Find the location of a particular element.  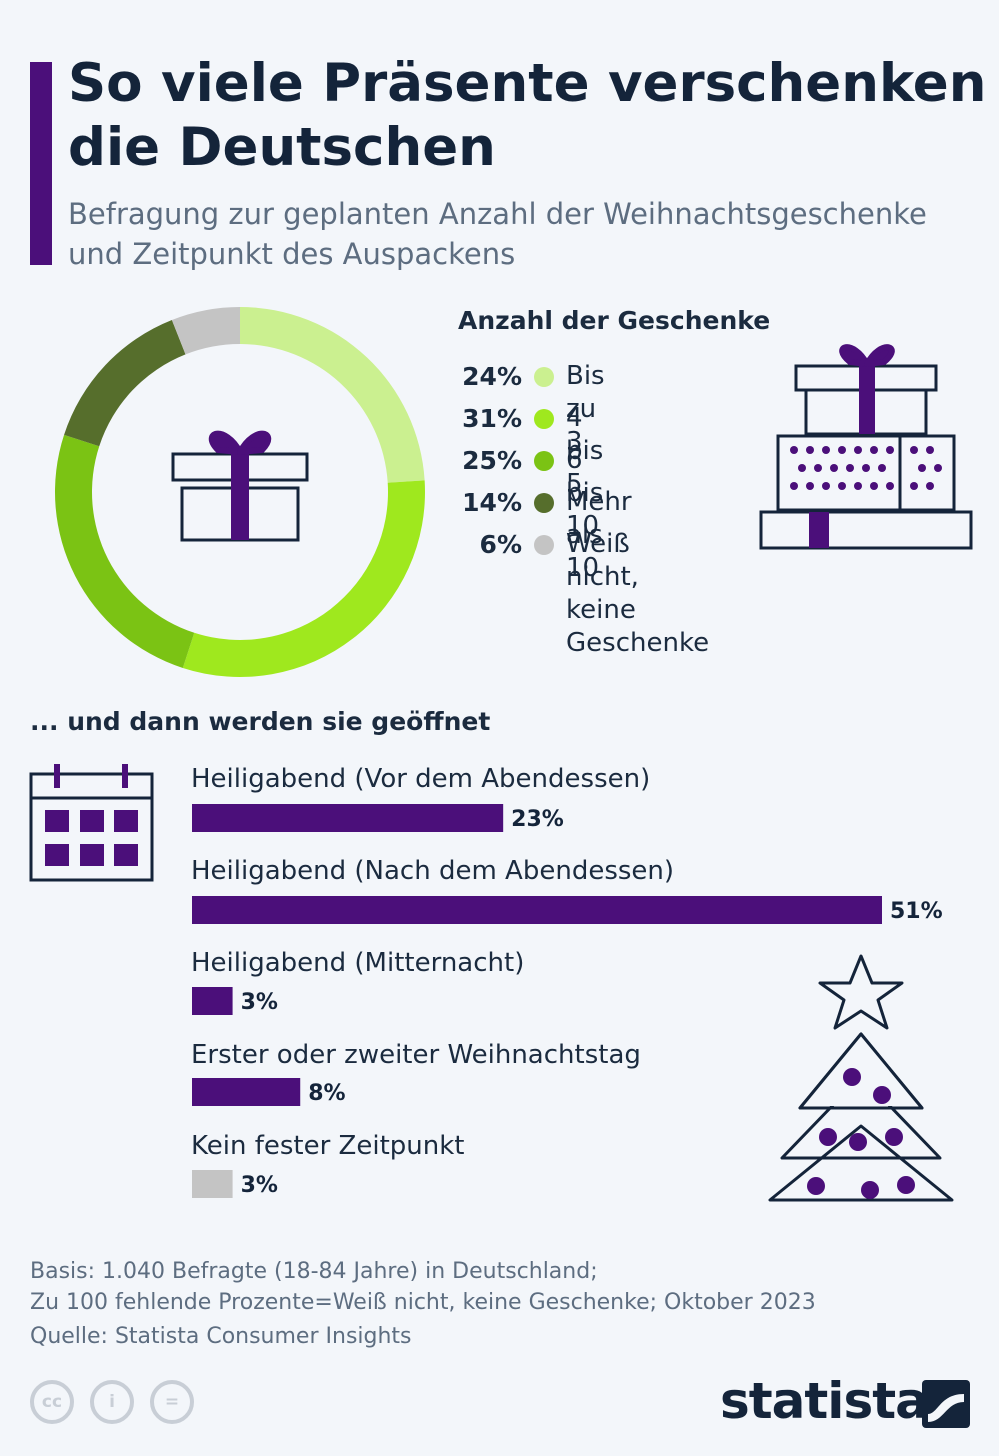

bar-value-label: 23% is located at coordinates (537, 819).